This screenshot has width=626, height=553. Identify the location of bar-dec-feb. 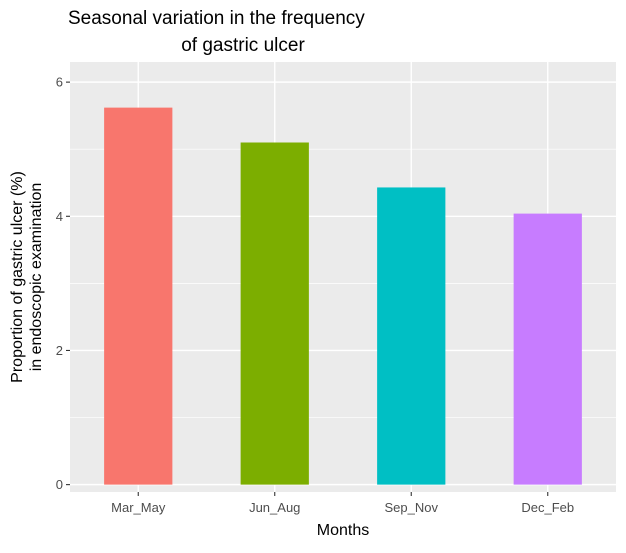
(547, 349).